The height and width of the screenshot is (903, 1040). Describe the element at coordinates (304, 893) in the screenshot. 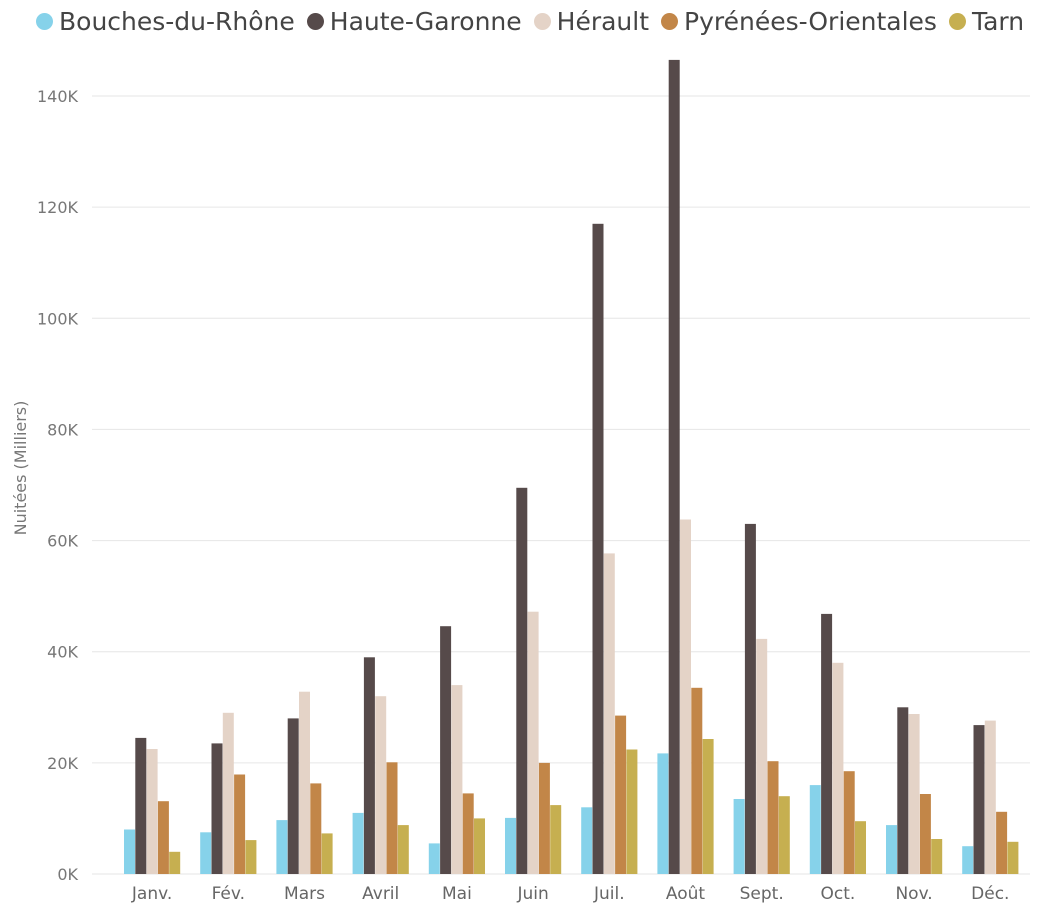

I see `x-tick-label: Mars` at that location.